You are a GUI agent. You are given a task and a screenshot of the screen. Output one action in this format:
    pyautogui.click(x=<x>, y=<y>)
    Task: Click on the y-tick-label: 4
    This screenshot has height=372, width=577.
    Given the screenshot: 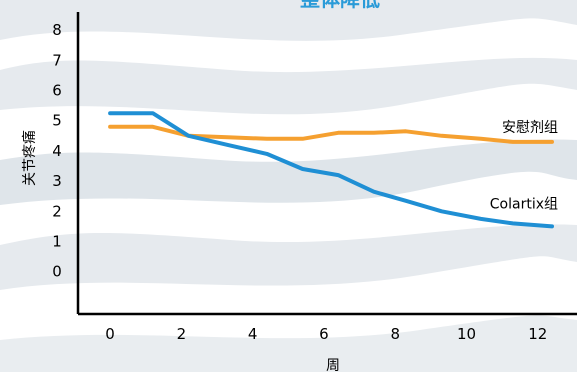 What is the action you would take?
    pyautogui.click(x=57, y=151)
    